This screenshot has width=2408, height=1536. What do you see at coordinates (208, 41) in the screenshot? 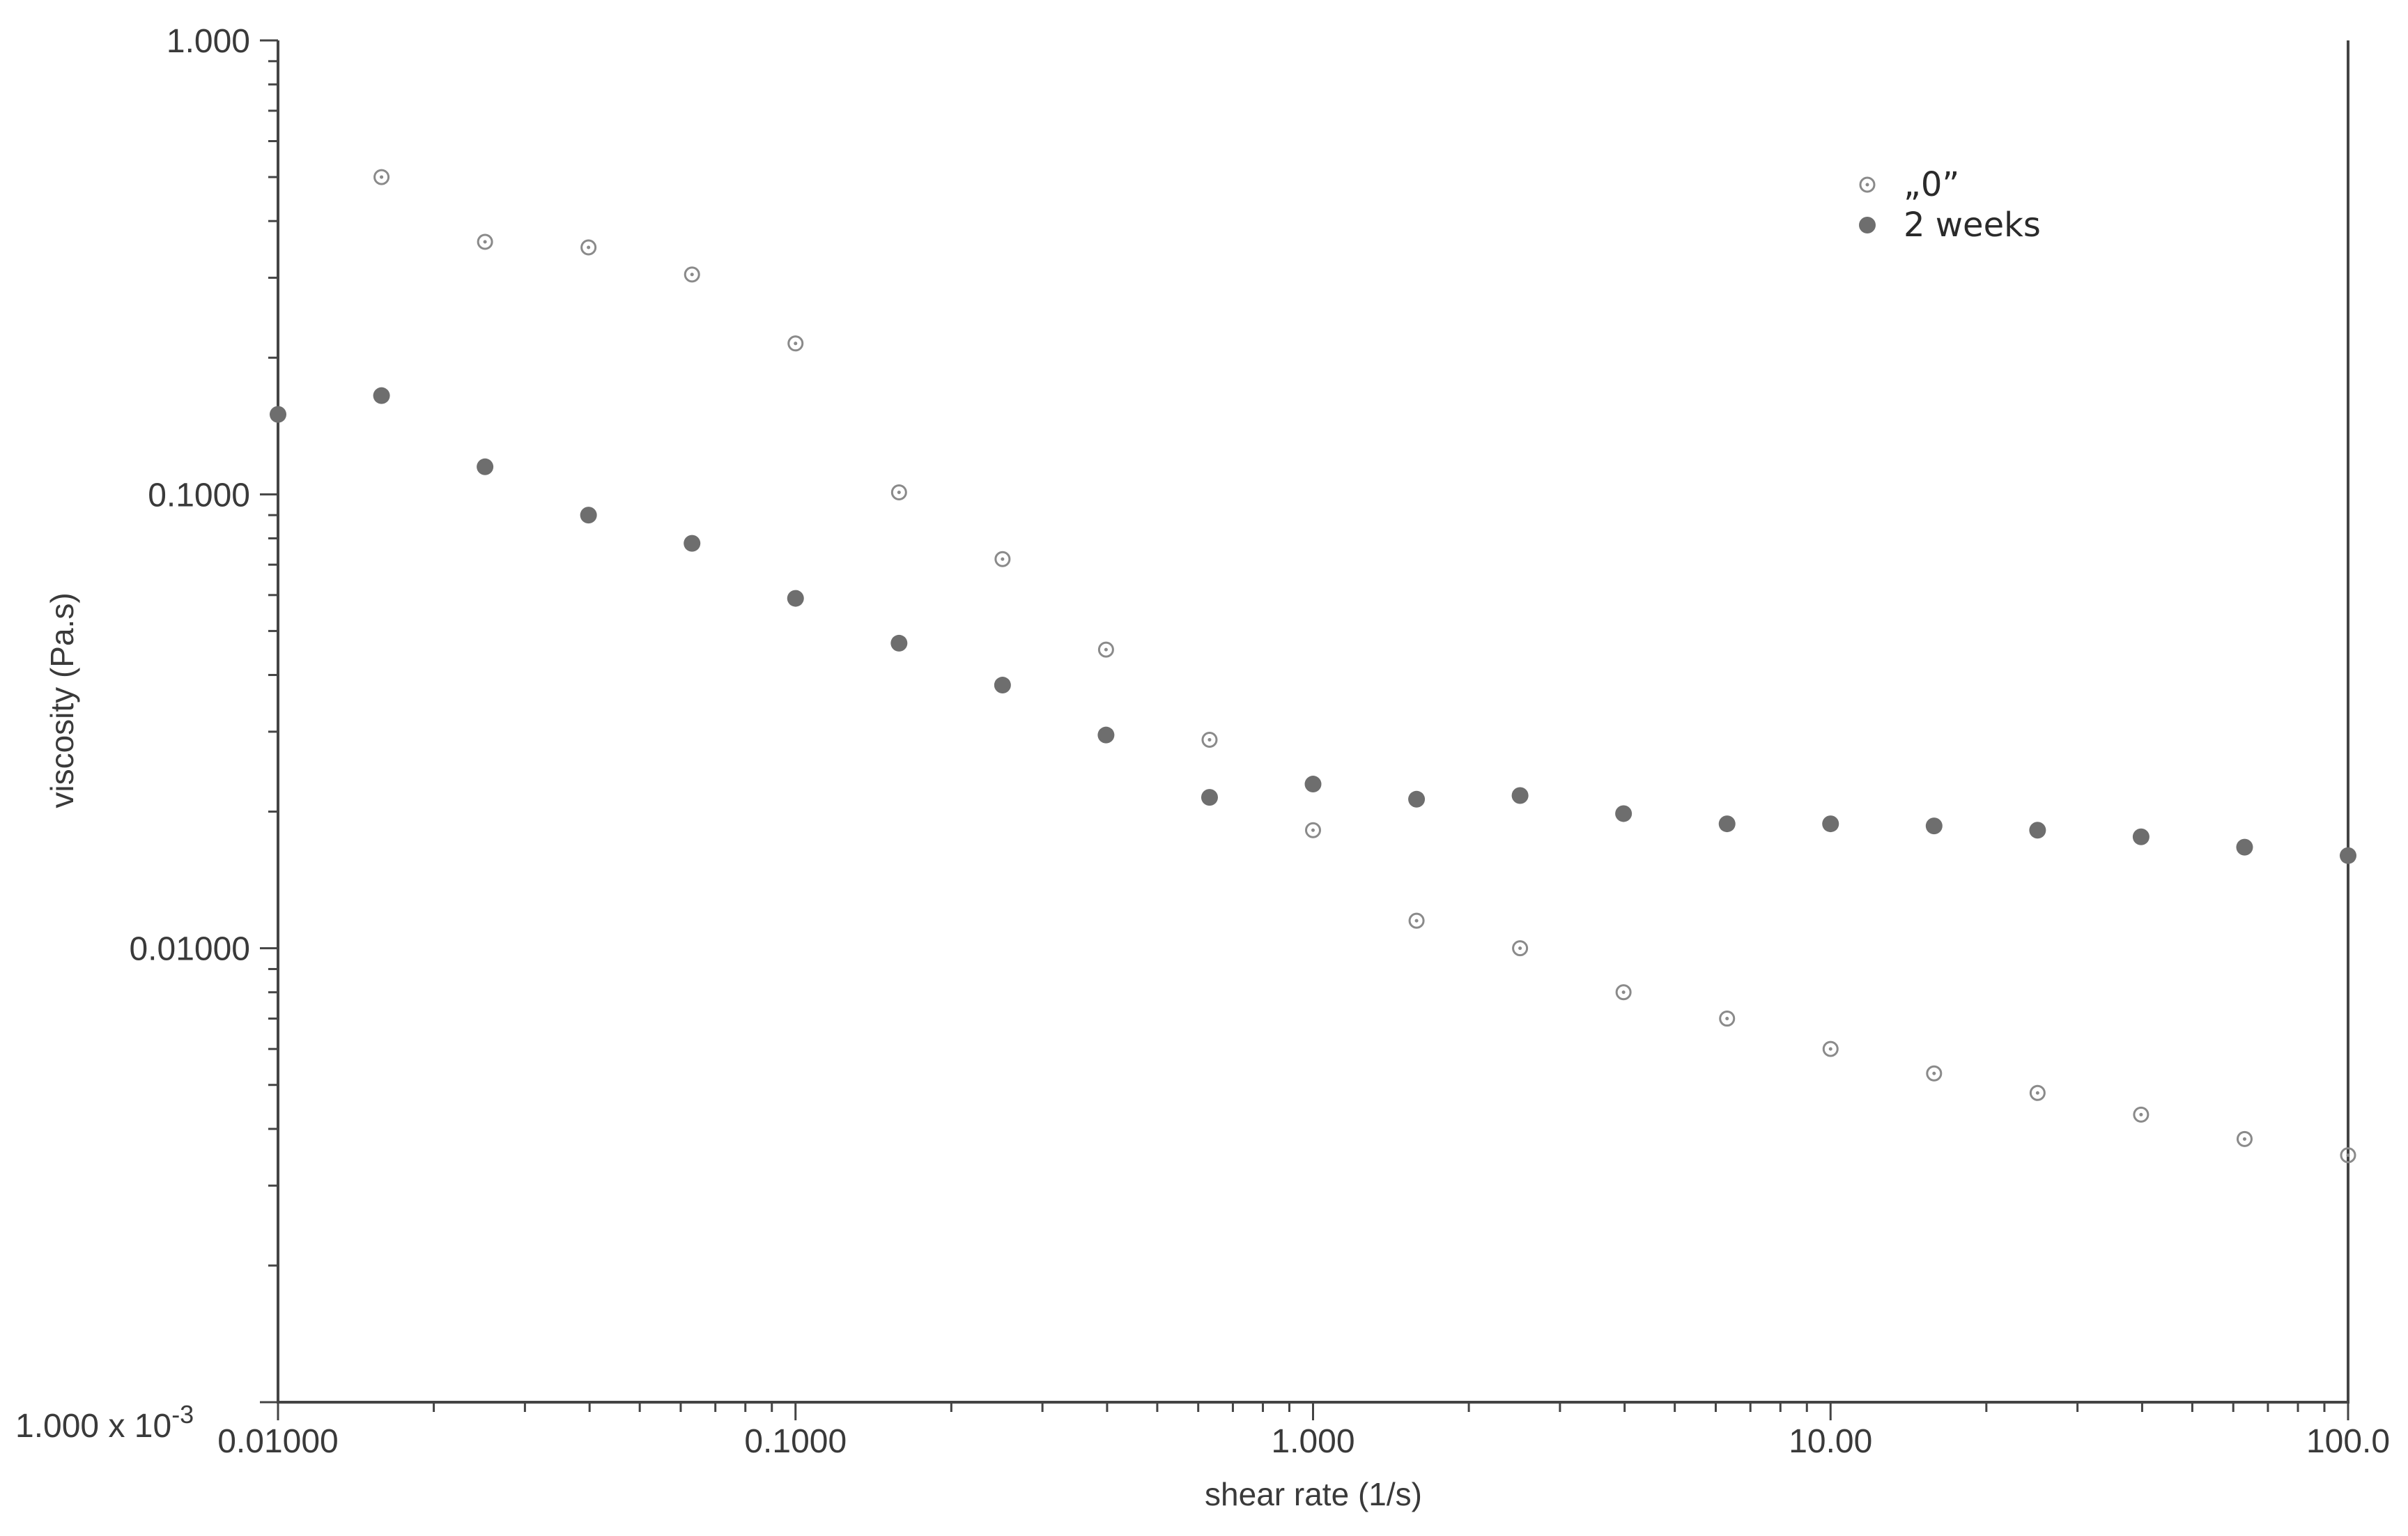
I see `y-tick-label: 1.000` at bounding box center [208, 41].